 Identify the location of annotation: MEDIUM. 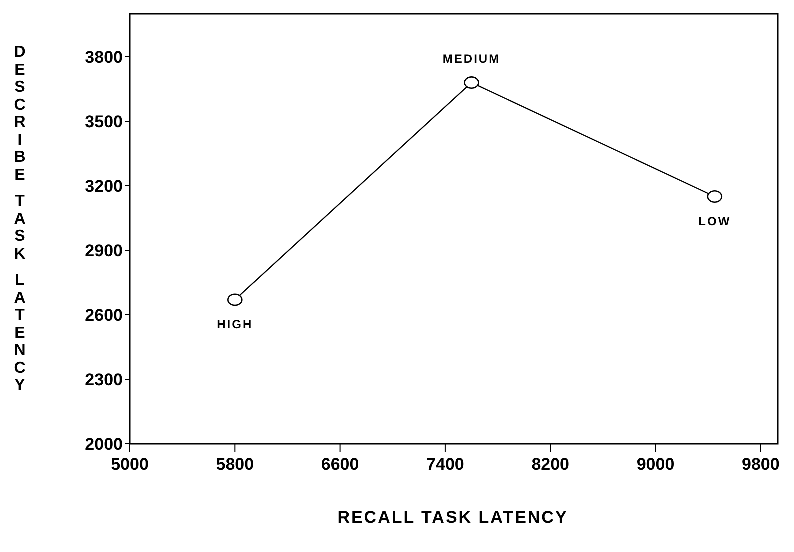
(471, 59).